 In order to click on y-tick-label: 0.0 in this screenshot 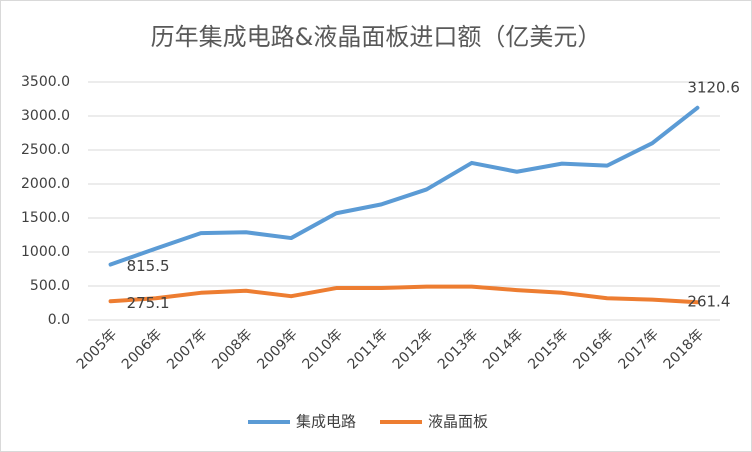, I will do `click(59, 320)`.